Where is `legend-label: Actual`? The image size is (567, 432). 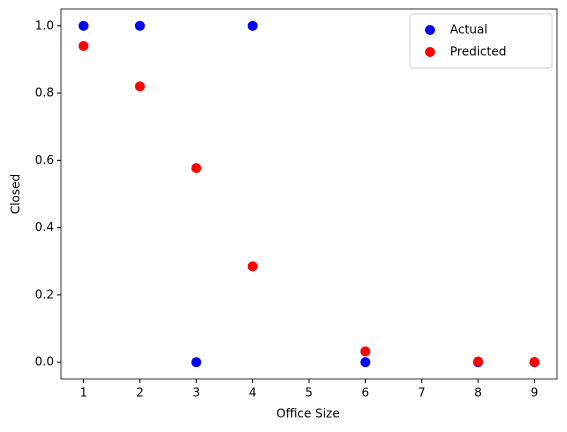 legend-label: Actual is located at coordinates (469, 30).